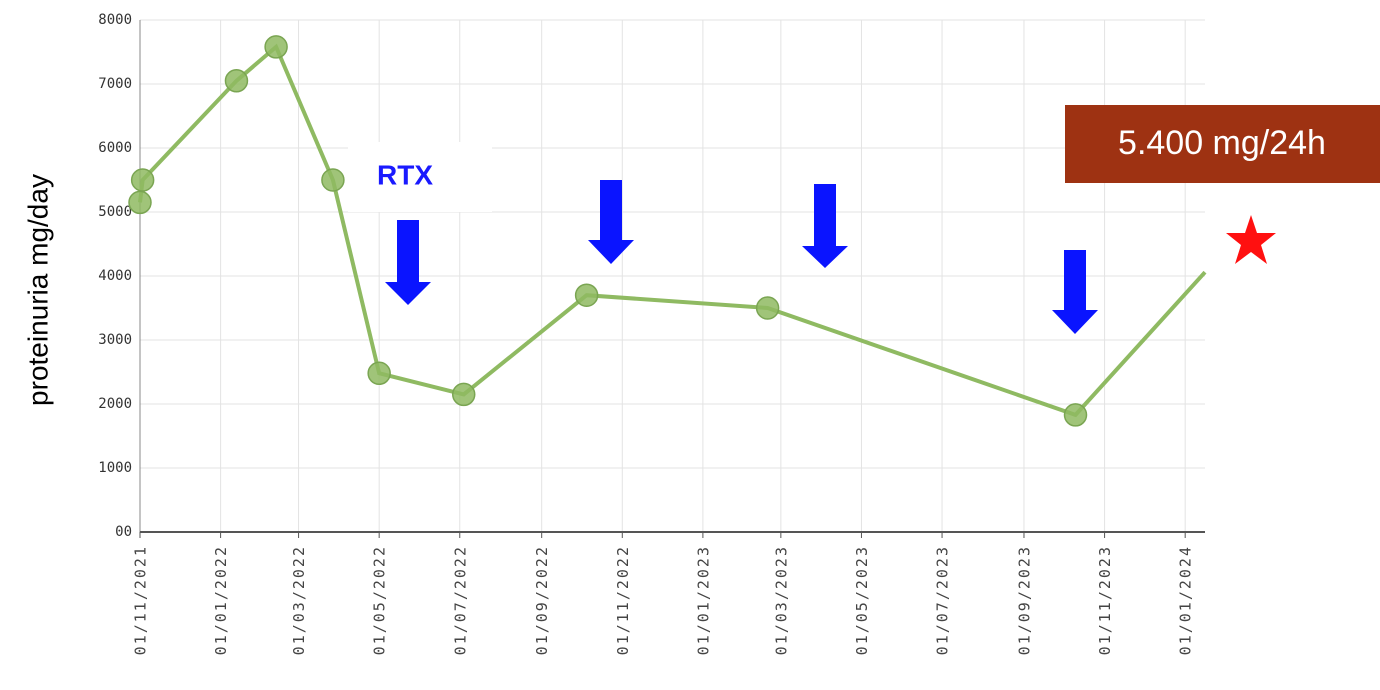  I want to click on value-box, so click(1222, 144).